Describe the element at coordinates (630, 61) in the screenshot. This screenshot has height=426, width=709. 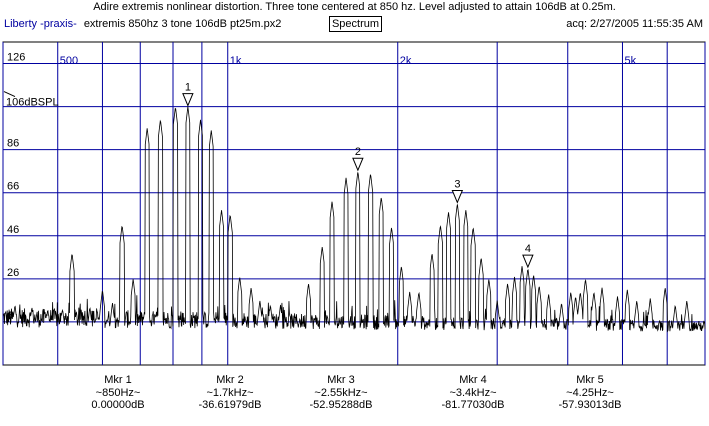
I see `x-tick-label: 5k` at that location.